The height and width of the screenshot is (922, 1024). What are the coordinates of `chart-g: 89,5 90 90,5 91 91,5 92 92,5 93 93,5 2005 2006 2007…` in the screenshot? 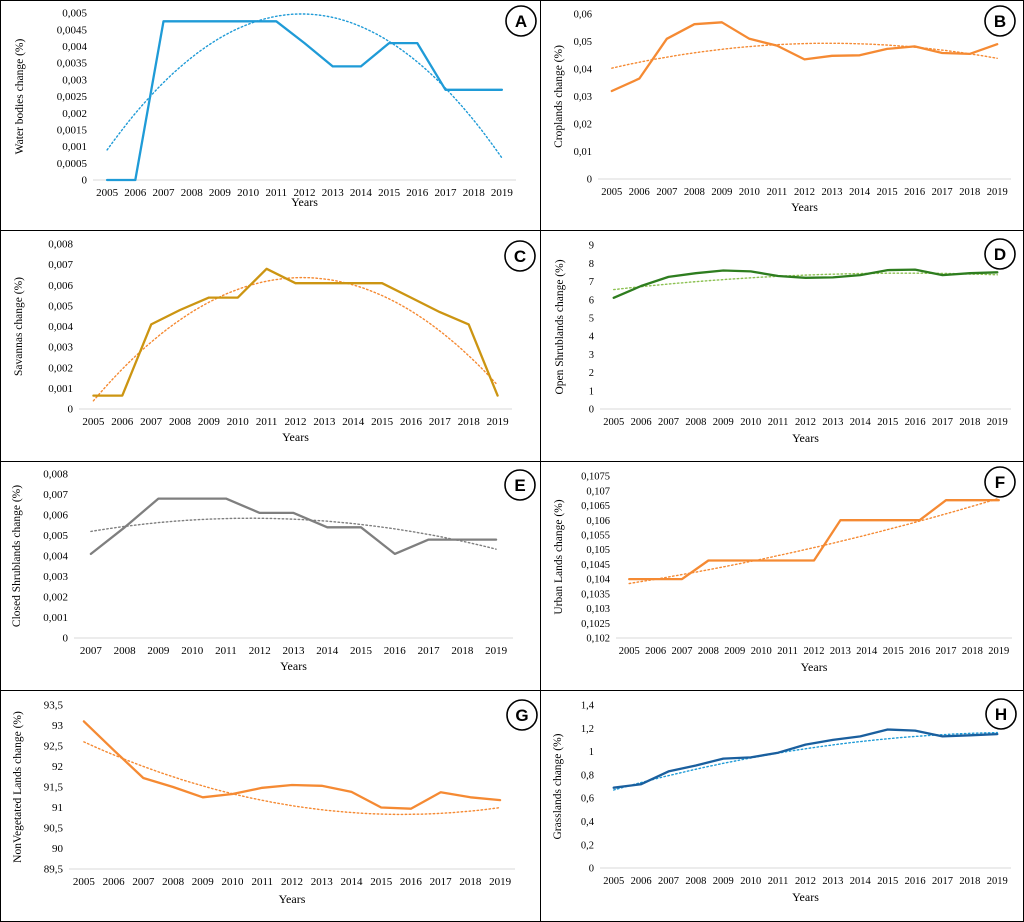 It's located at (275, 802).